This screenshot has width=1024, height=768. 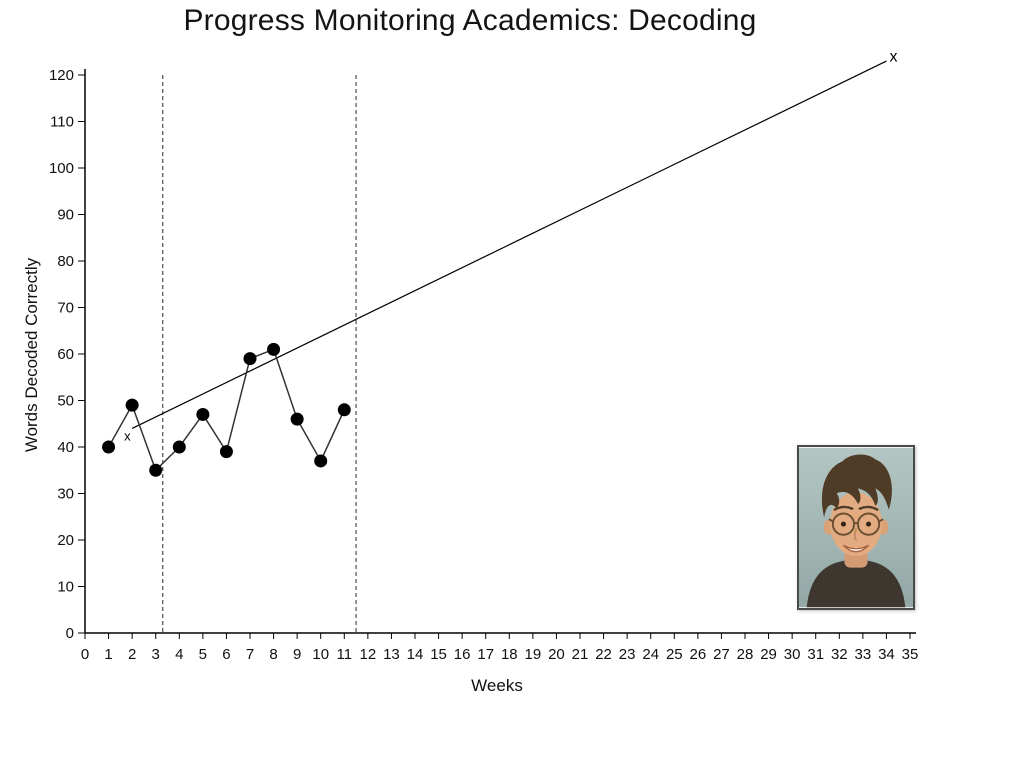 I want to click on svg-text: 2, so click(x=132, y=654).